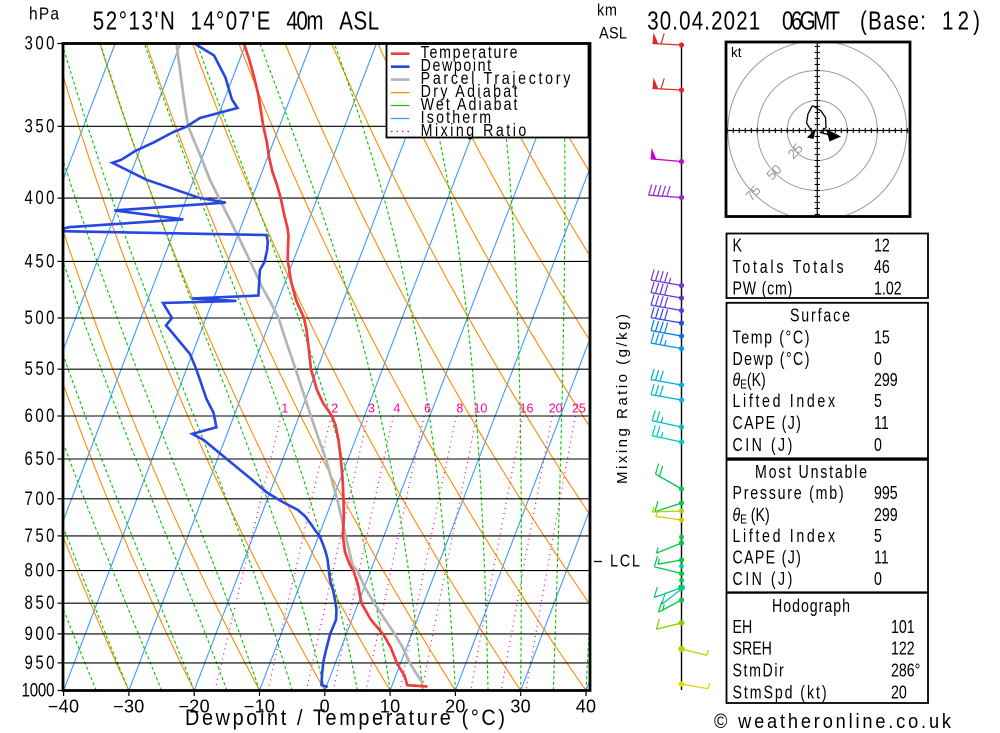 The width and height of the screenshot is (1000, 733). What do you see at coordinates (456, 66) in the screenshot?
I see `svg-text: Dewpoint` at bounding box center [456, 66].